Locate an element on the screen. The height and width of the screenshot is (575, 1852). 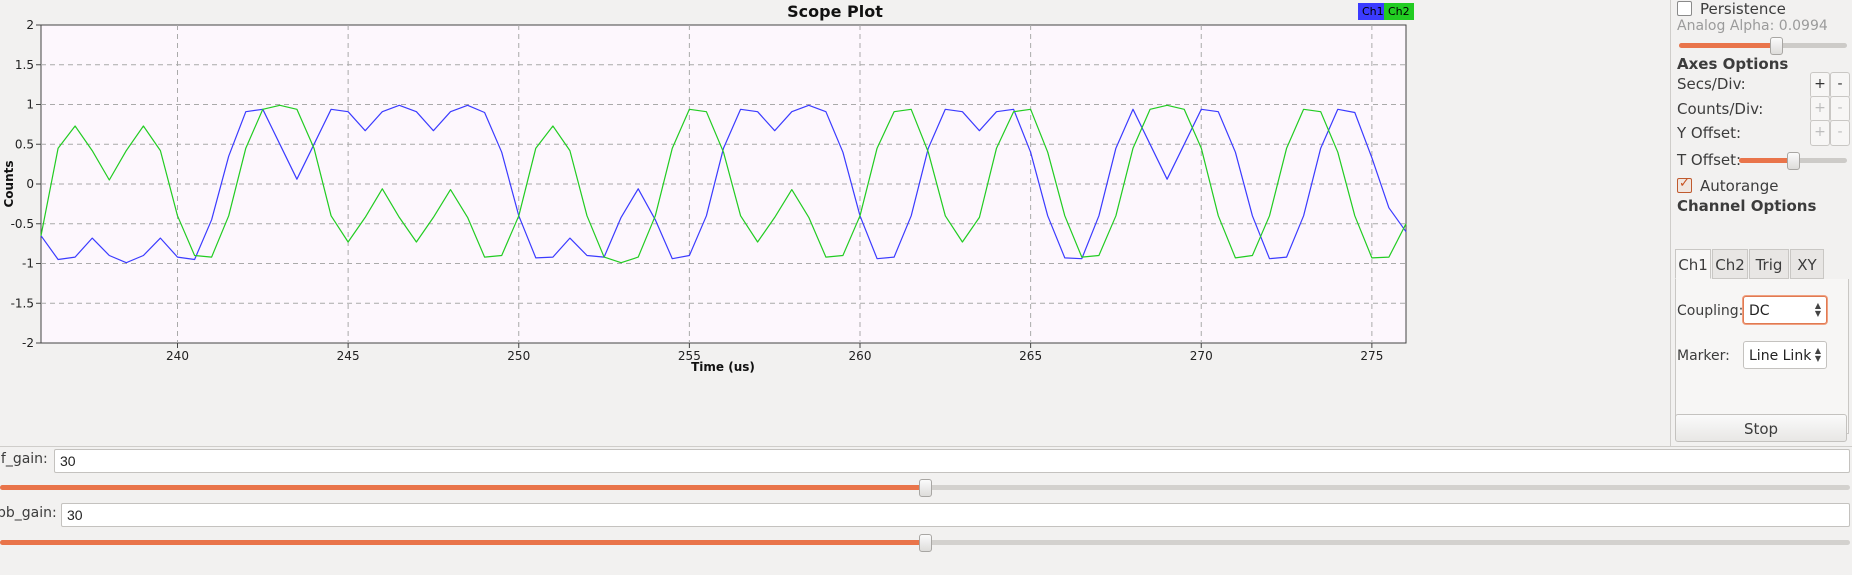
analog-alpha-slider is located at coordinates (1763, 46).